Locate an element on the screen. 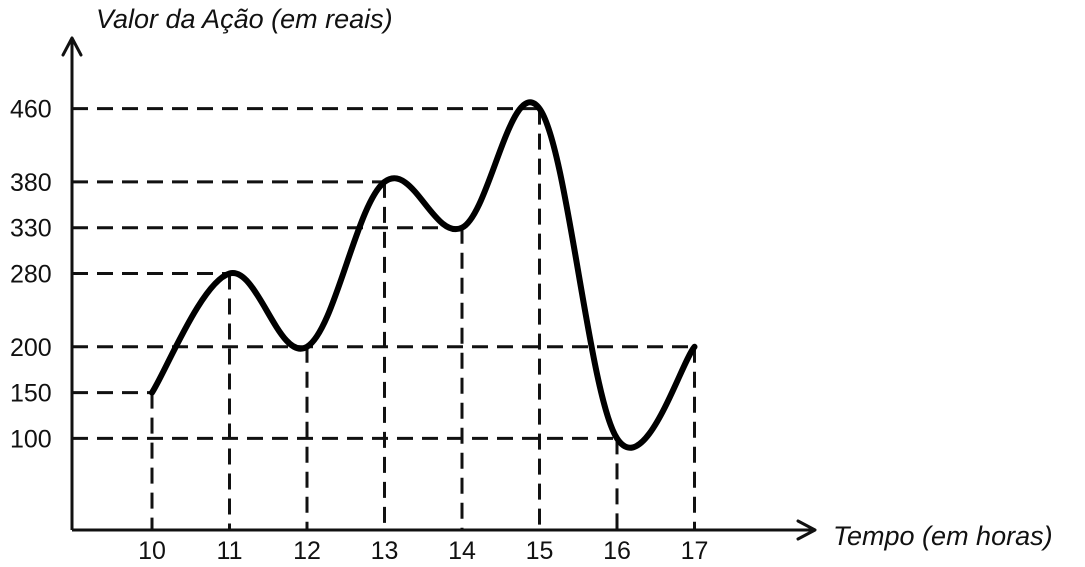 The width and height of the screenshot is (1085, 567). x-tick-10: 10 is located at coordinates (152, 551).